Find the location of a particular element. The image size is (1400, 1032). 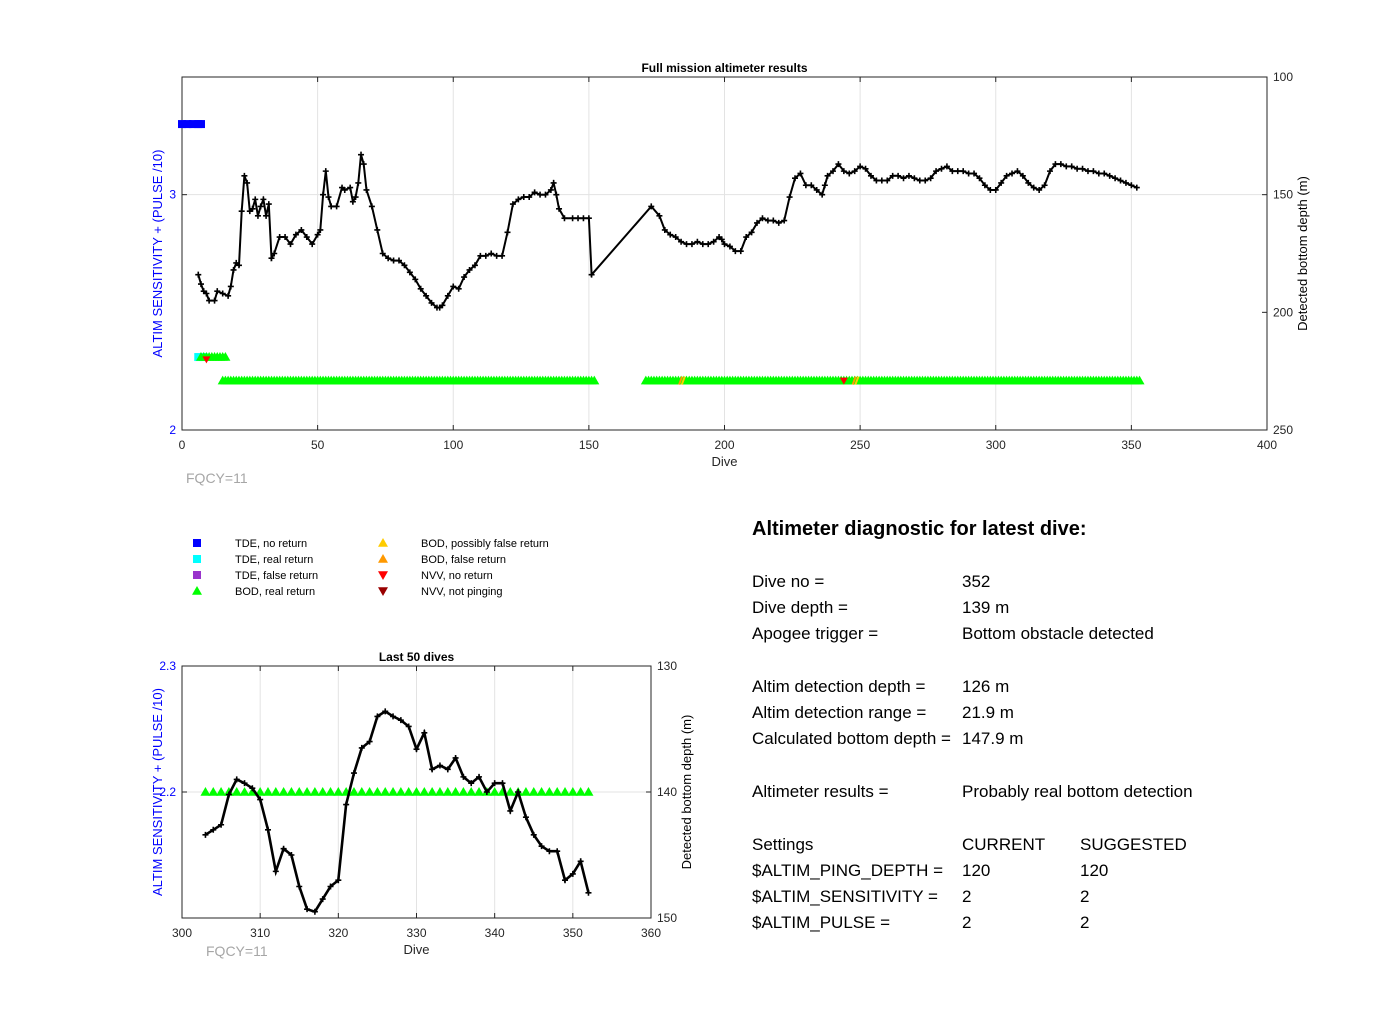

tde-no-return-marker is located at coordinates (192, 124).